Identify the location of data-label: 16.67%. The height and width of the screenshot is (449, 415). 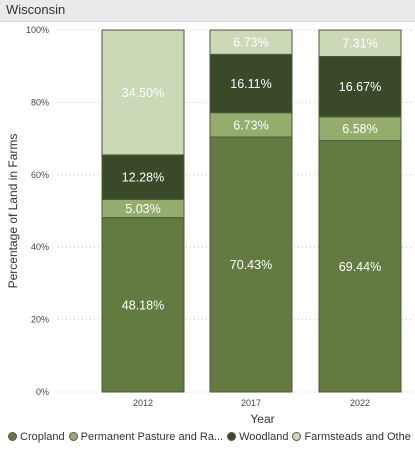
(360, 87).